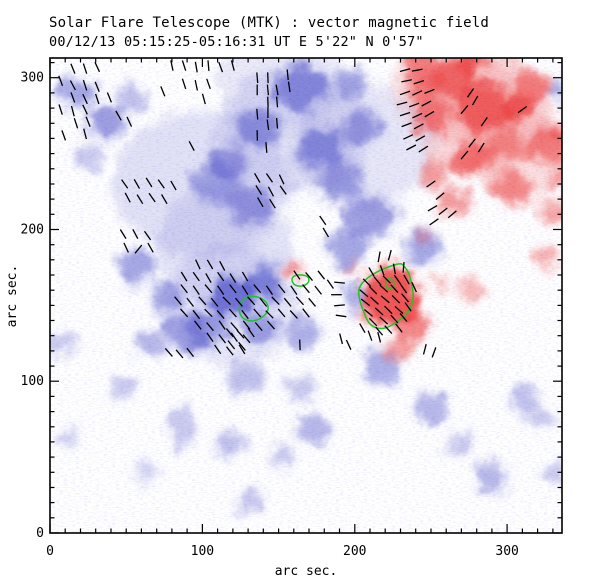 The image size is (612, 585). I want to click on y-tick-label: 300, so click(32, 78).